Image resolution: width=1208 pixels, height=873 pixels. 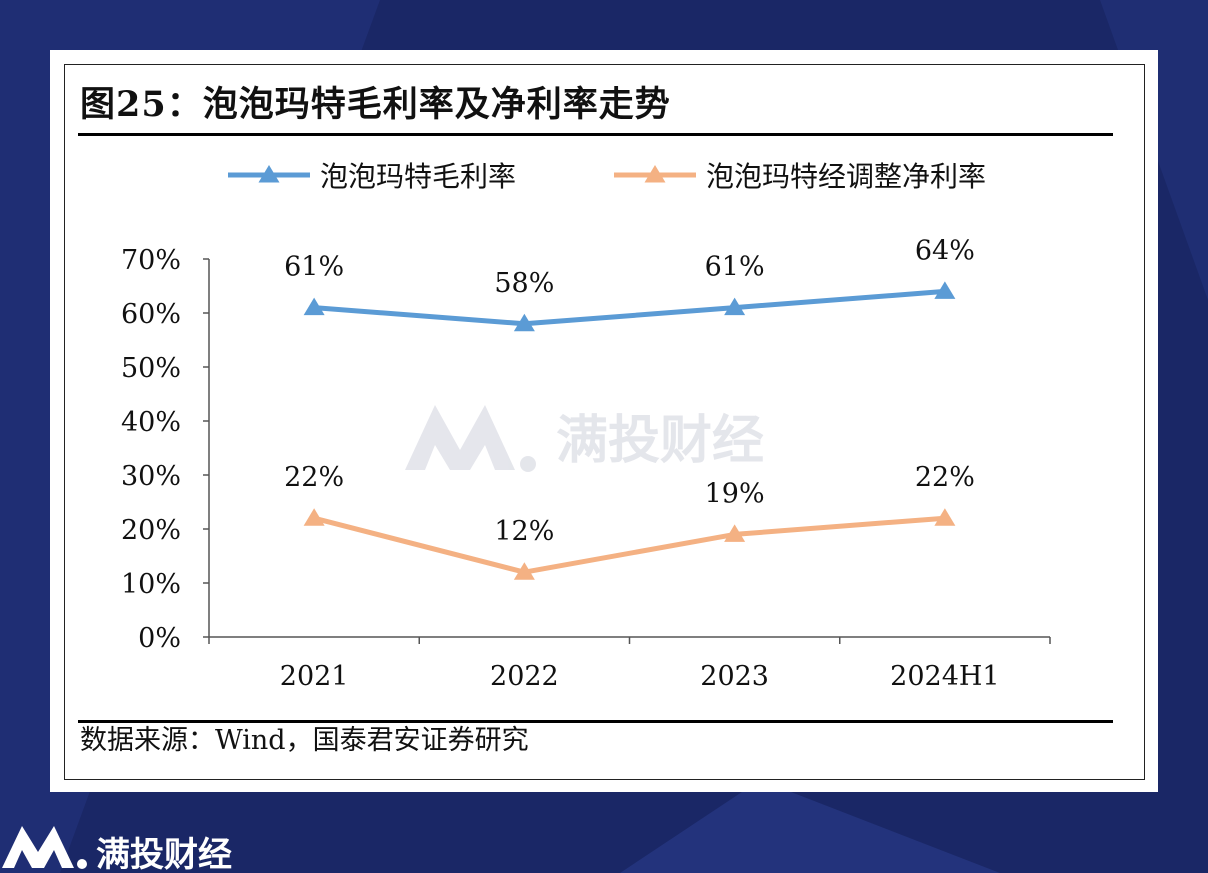 I want to click on y-tick-label: 50%, so click(x=151, y=368).